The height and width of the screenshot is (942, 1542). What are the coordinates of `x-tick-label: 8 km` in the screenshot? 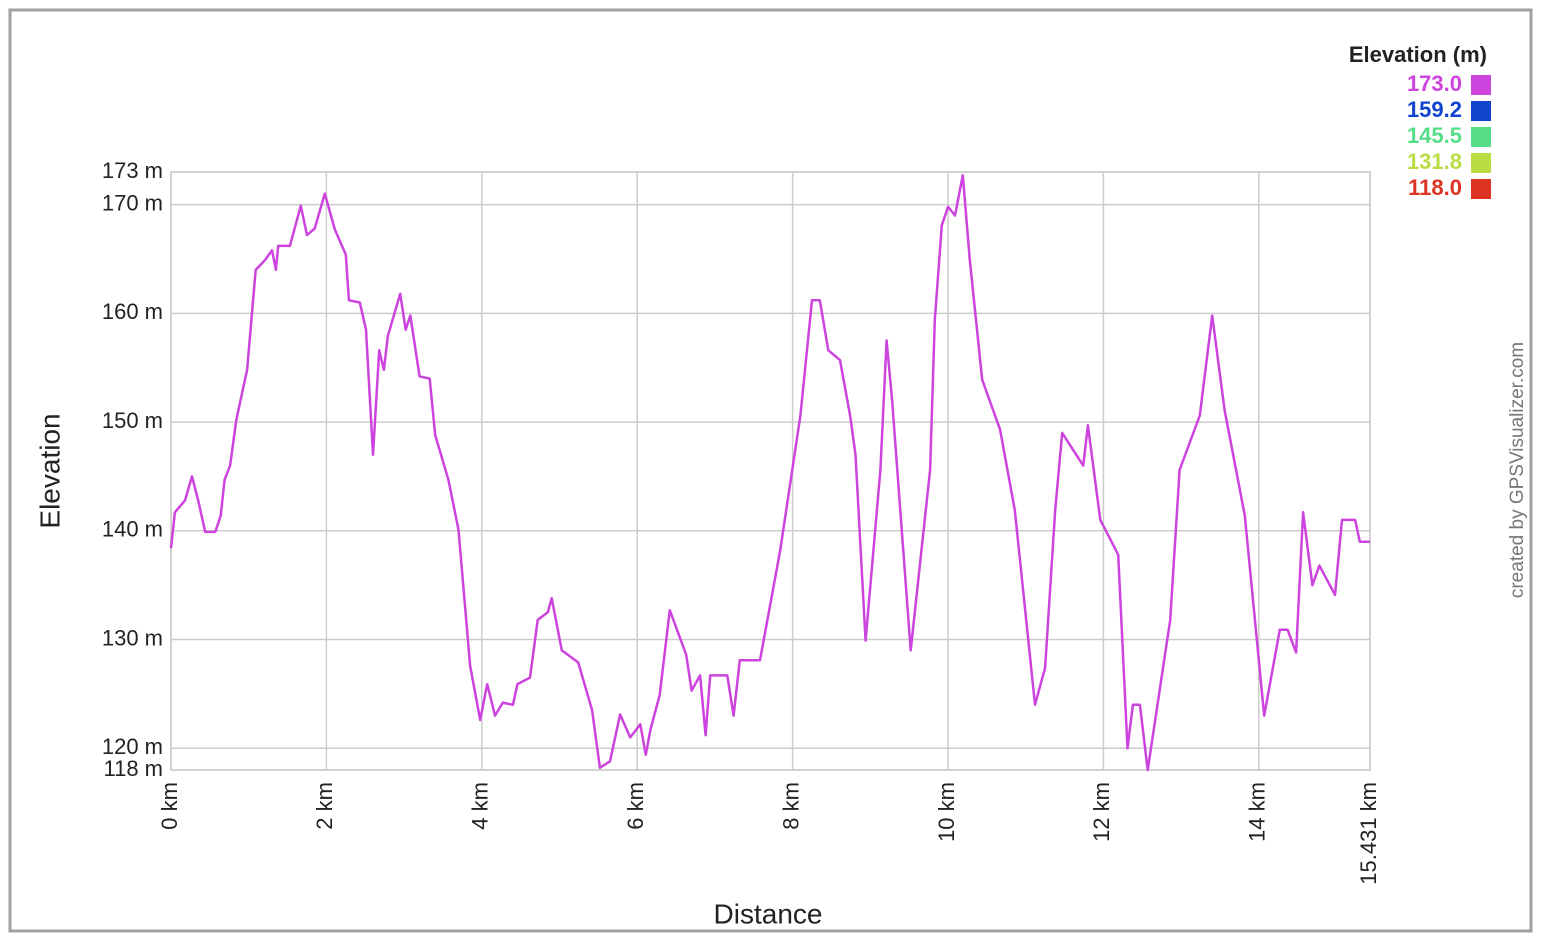 It's located at (790, 806).